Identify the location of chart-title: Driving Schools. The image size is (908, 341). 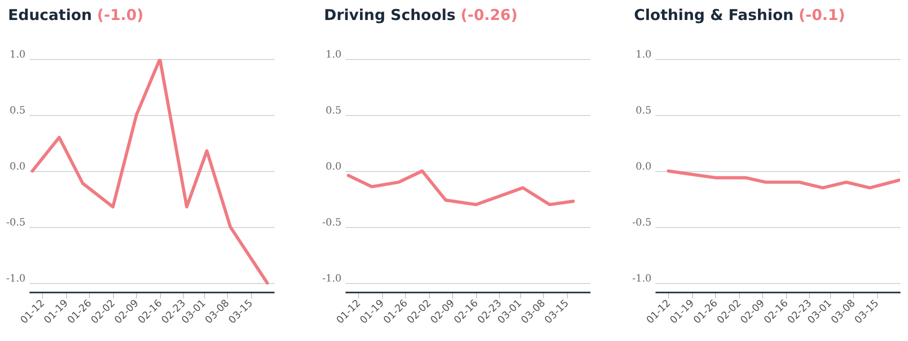
(390, 15).